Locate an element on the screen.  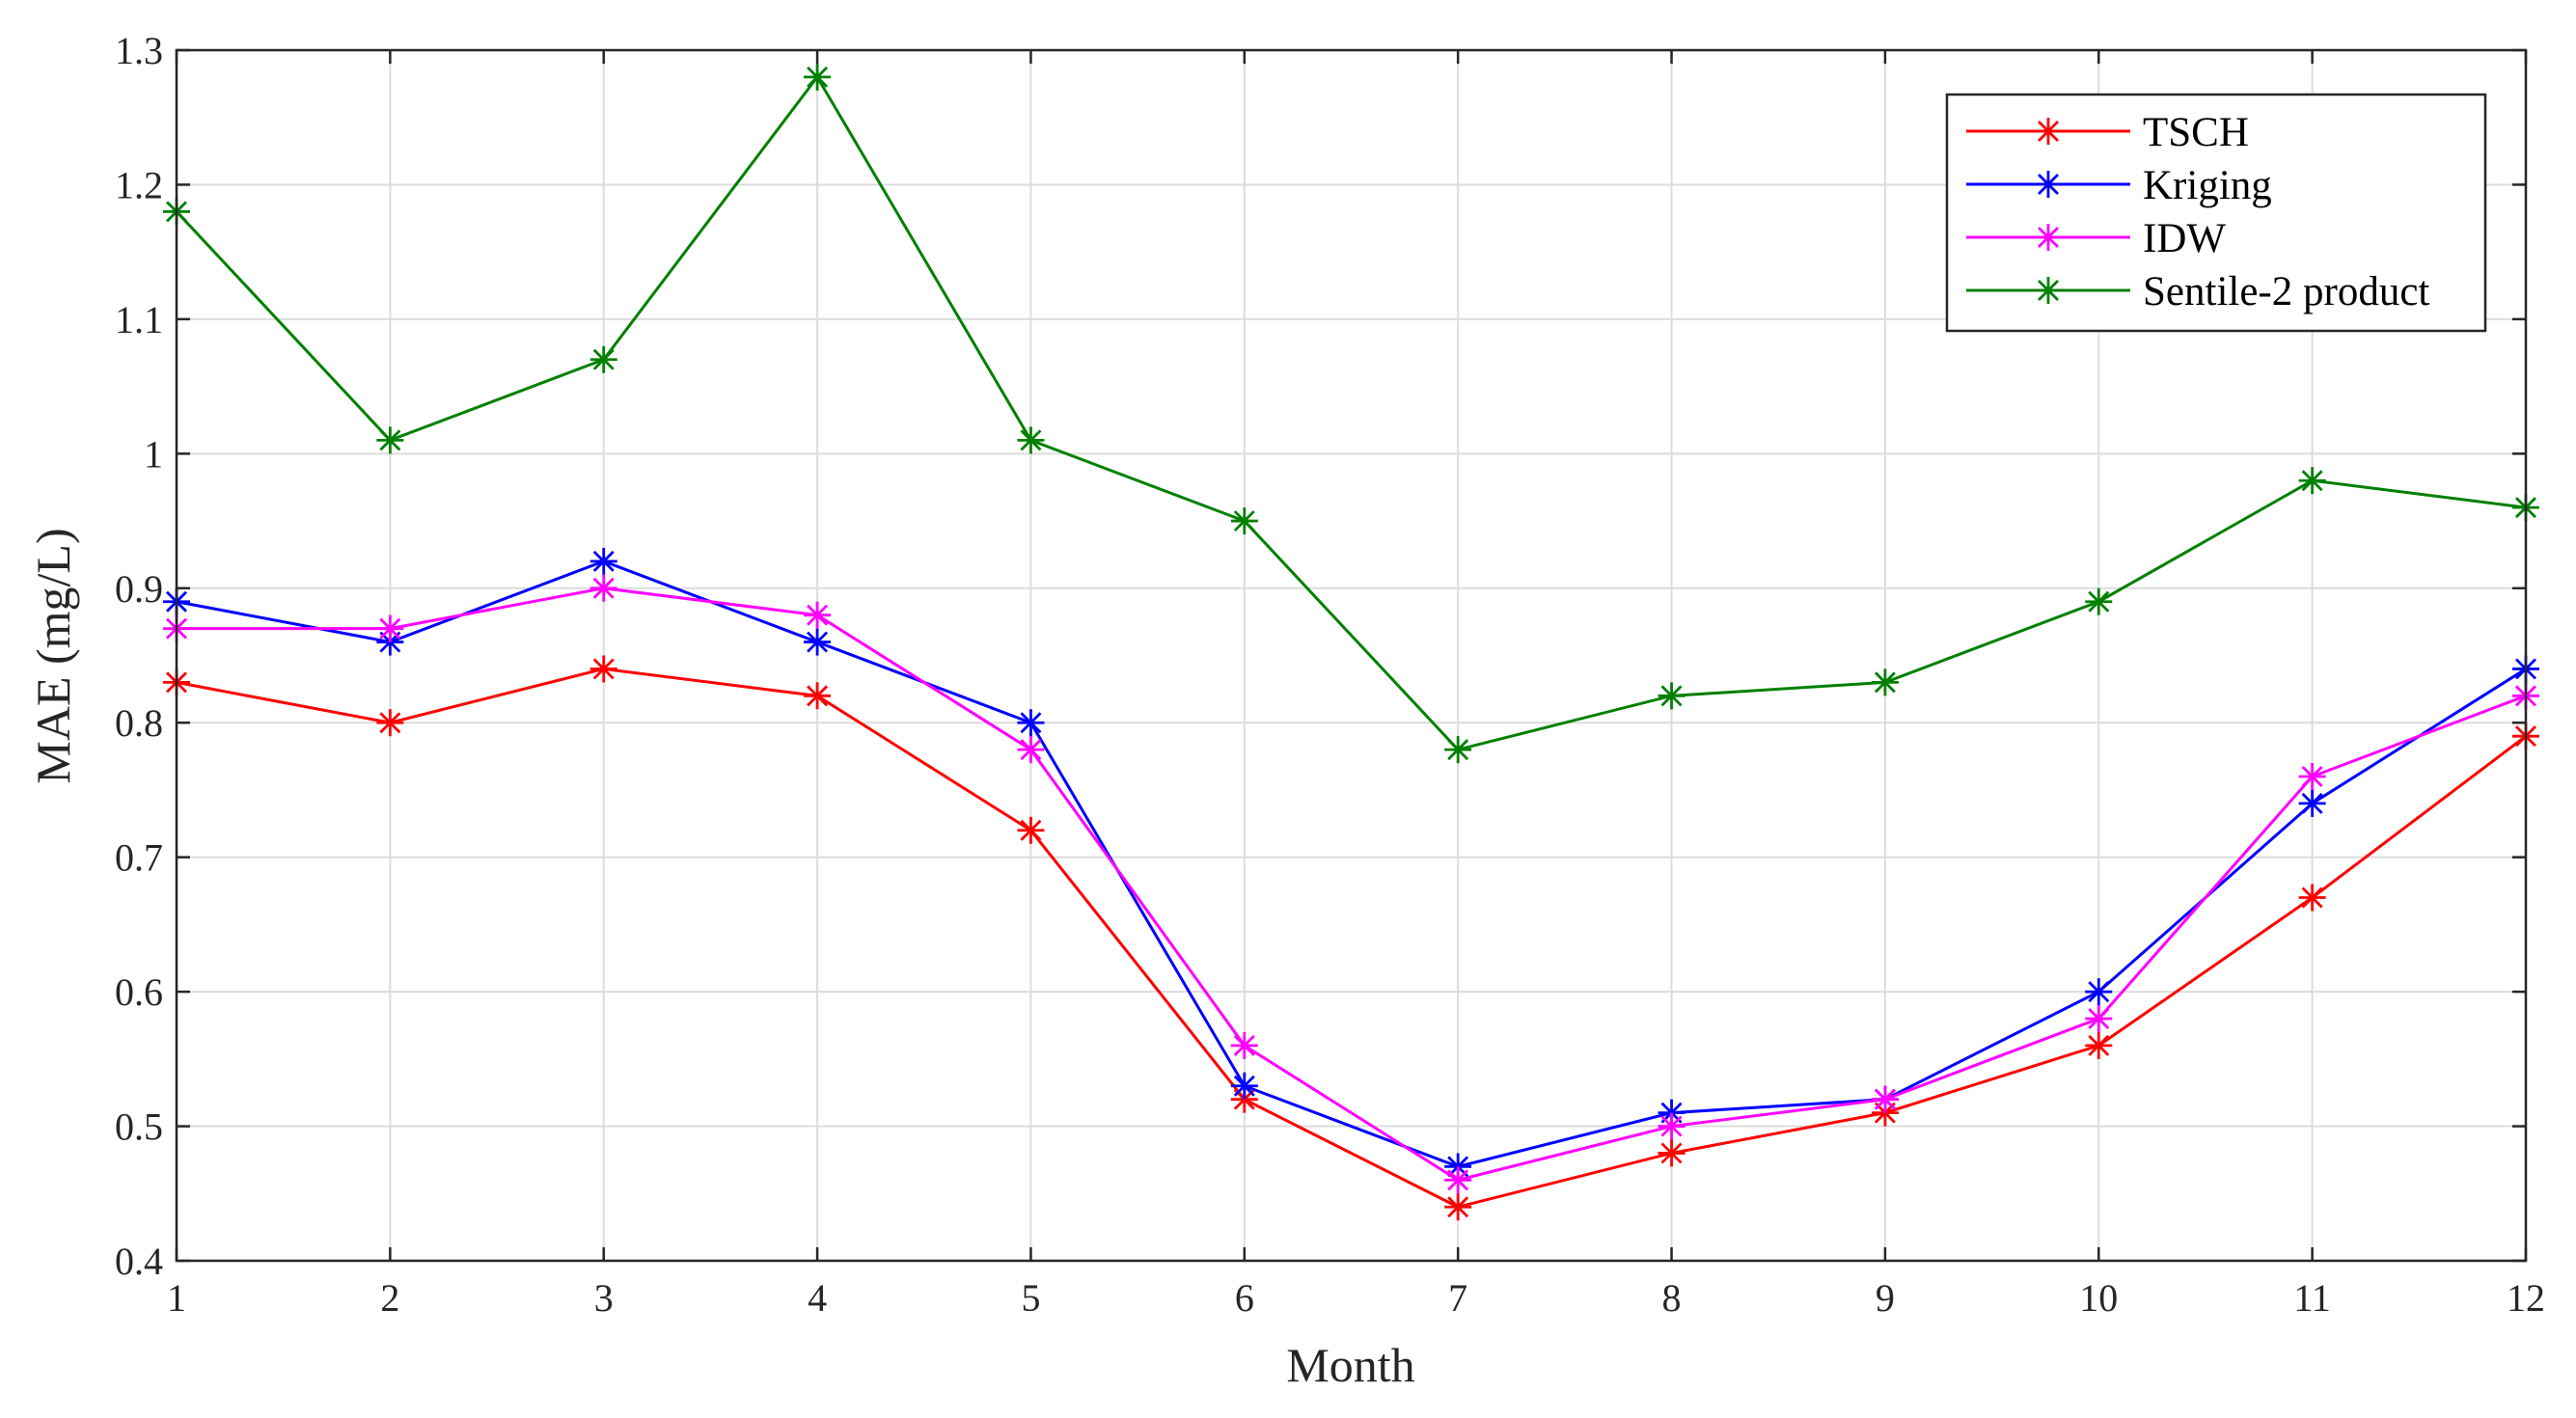
y-tick-label: 0.9 is located at coordinates (139, 589).